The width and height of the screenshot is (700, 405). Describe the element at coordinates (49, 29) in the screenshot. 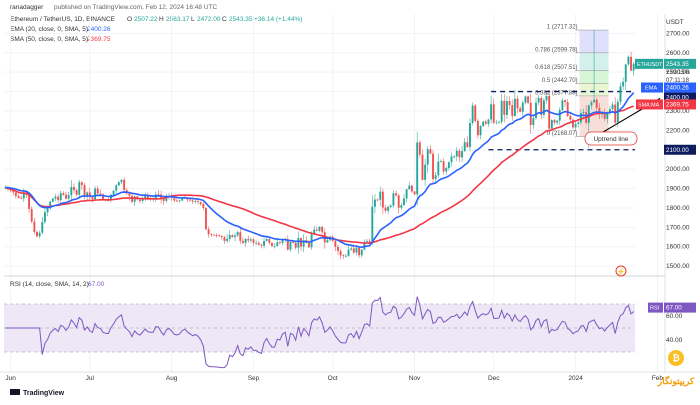

I see `ema-legend-name: EMA (20, close, 0, SMA, 5)` at that location.